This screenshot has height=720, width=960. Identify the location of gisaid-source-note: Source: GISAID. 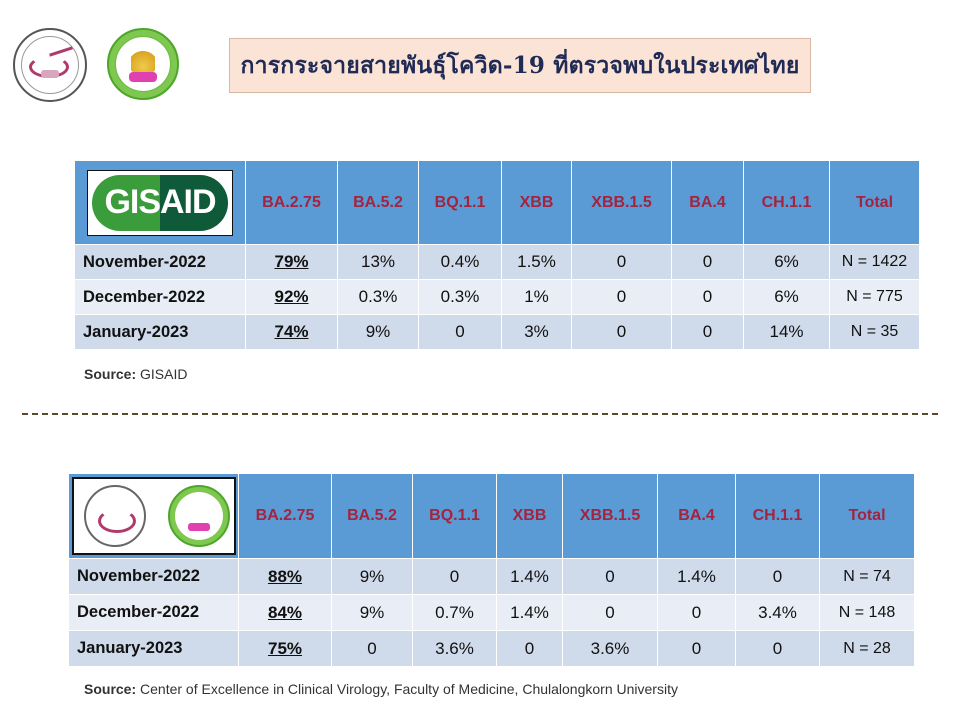
(135, 374).